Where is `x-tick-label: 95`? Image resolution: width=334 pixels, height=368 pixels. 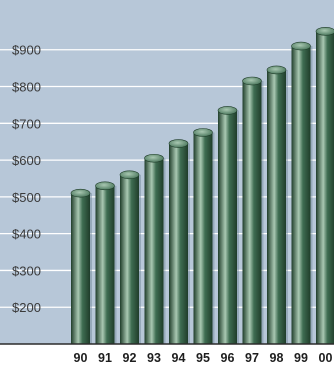 x-tick-label: 95 is located at coordinates (203, 358).